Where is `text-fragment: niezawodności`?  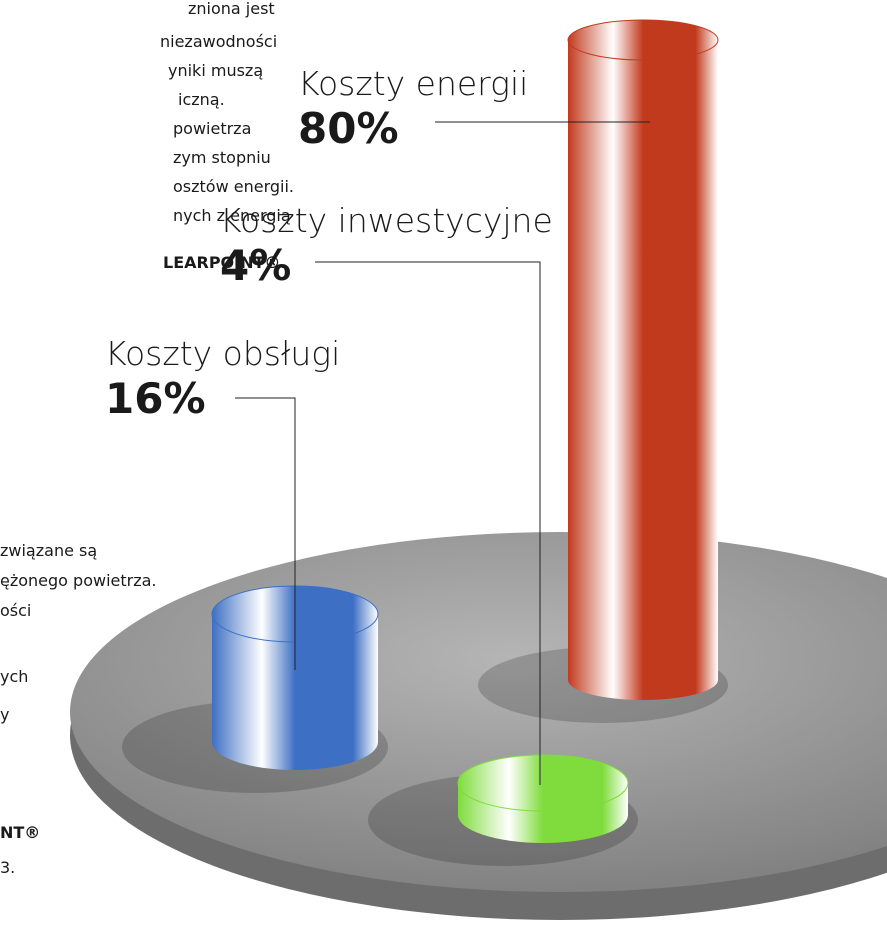 text-fragment: niezawodności is located at coordinates (218, 41).